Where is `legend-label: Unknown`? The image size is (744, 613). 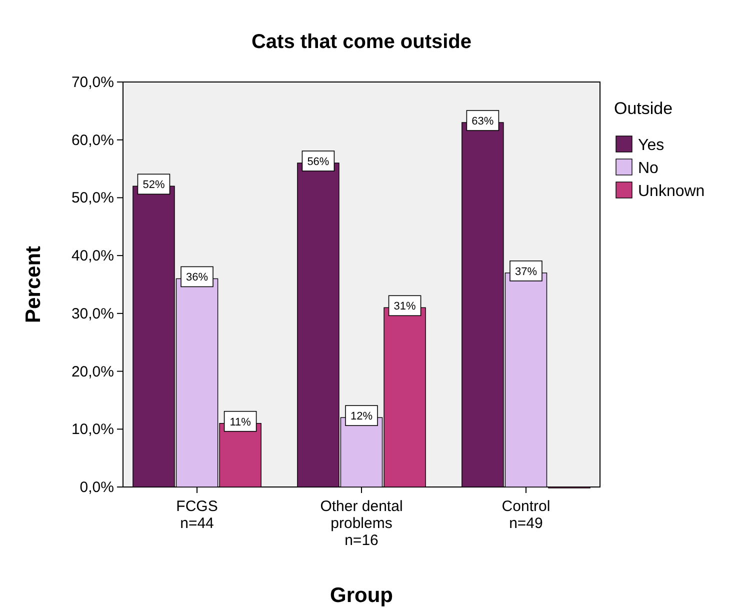 legend-label: Unknown is located at coordinates (671, 191).